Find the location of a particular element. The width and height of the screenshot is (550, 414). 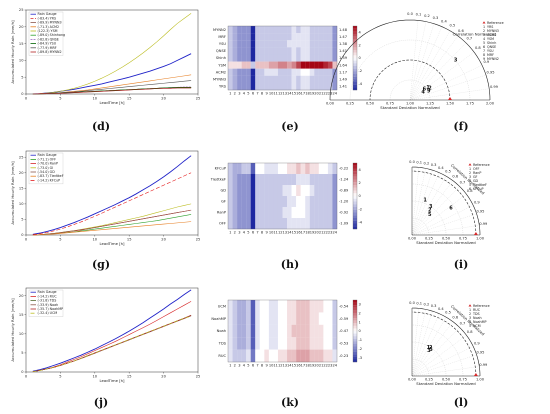

row-label: NoahMP is located at coordinates (218, 319).